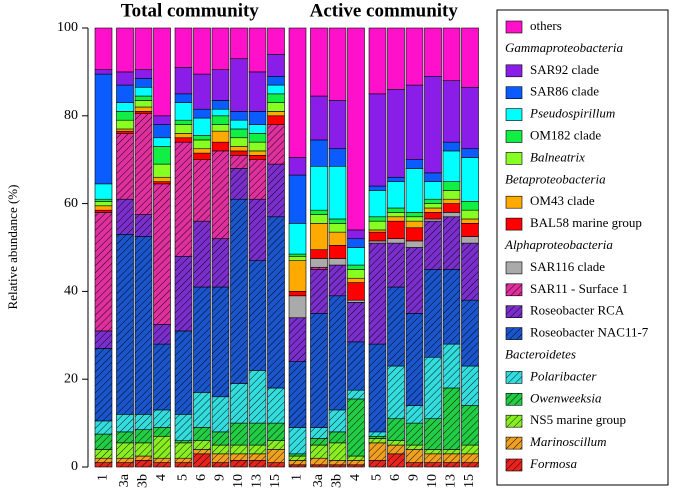 This screenshot has width=680, height=497. Describe the element at coordinates (565, 134) in the screenshot. I see `legend-label: OM182 clade` at that location.